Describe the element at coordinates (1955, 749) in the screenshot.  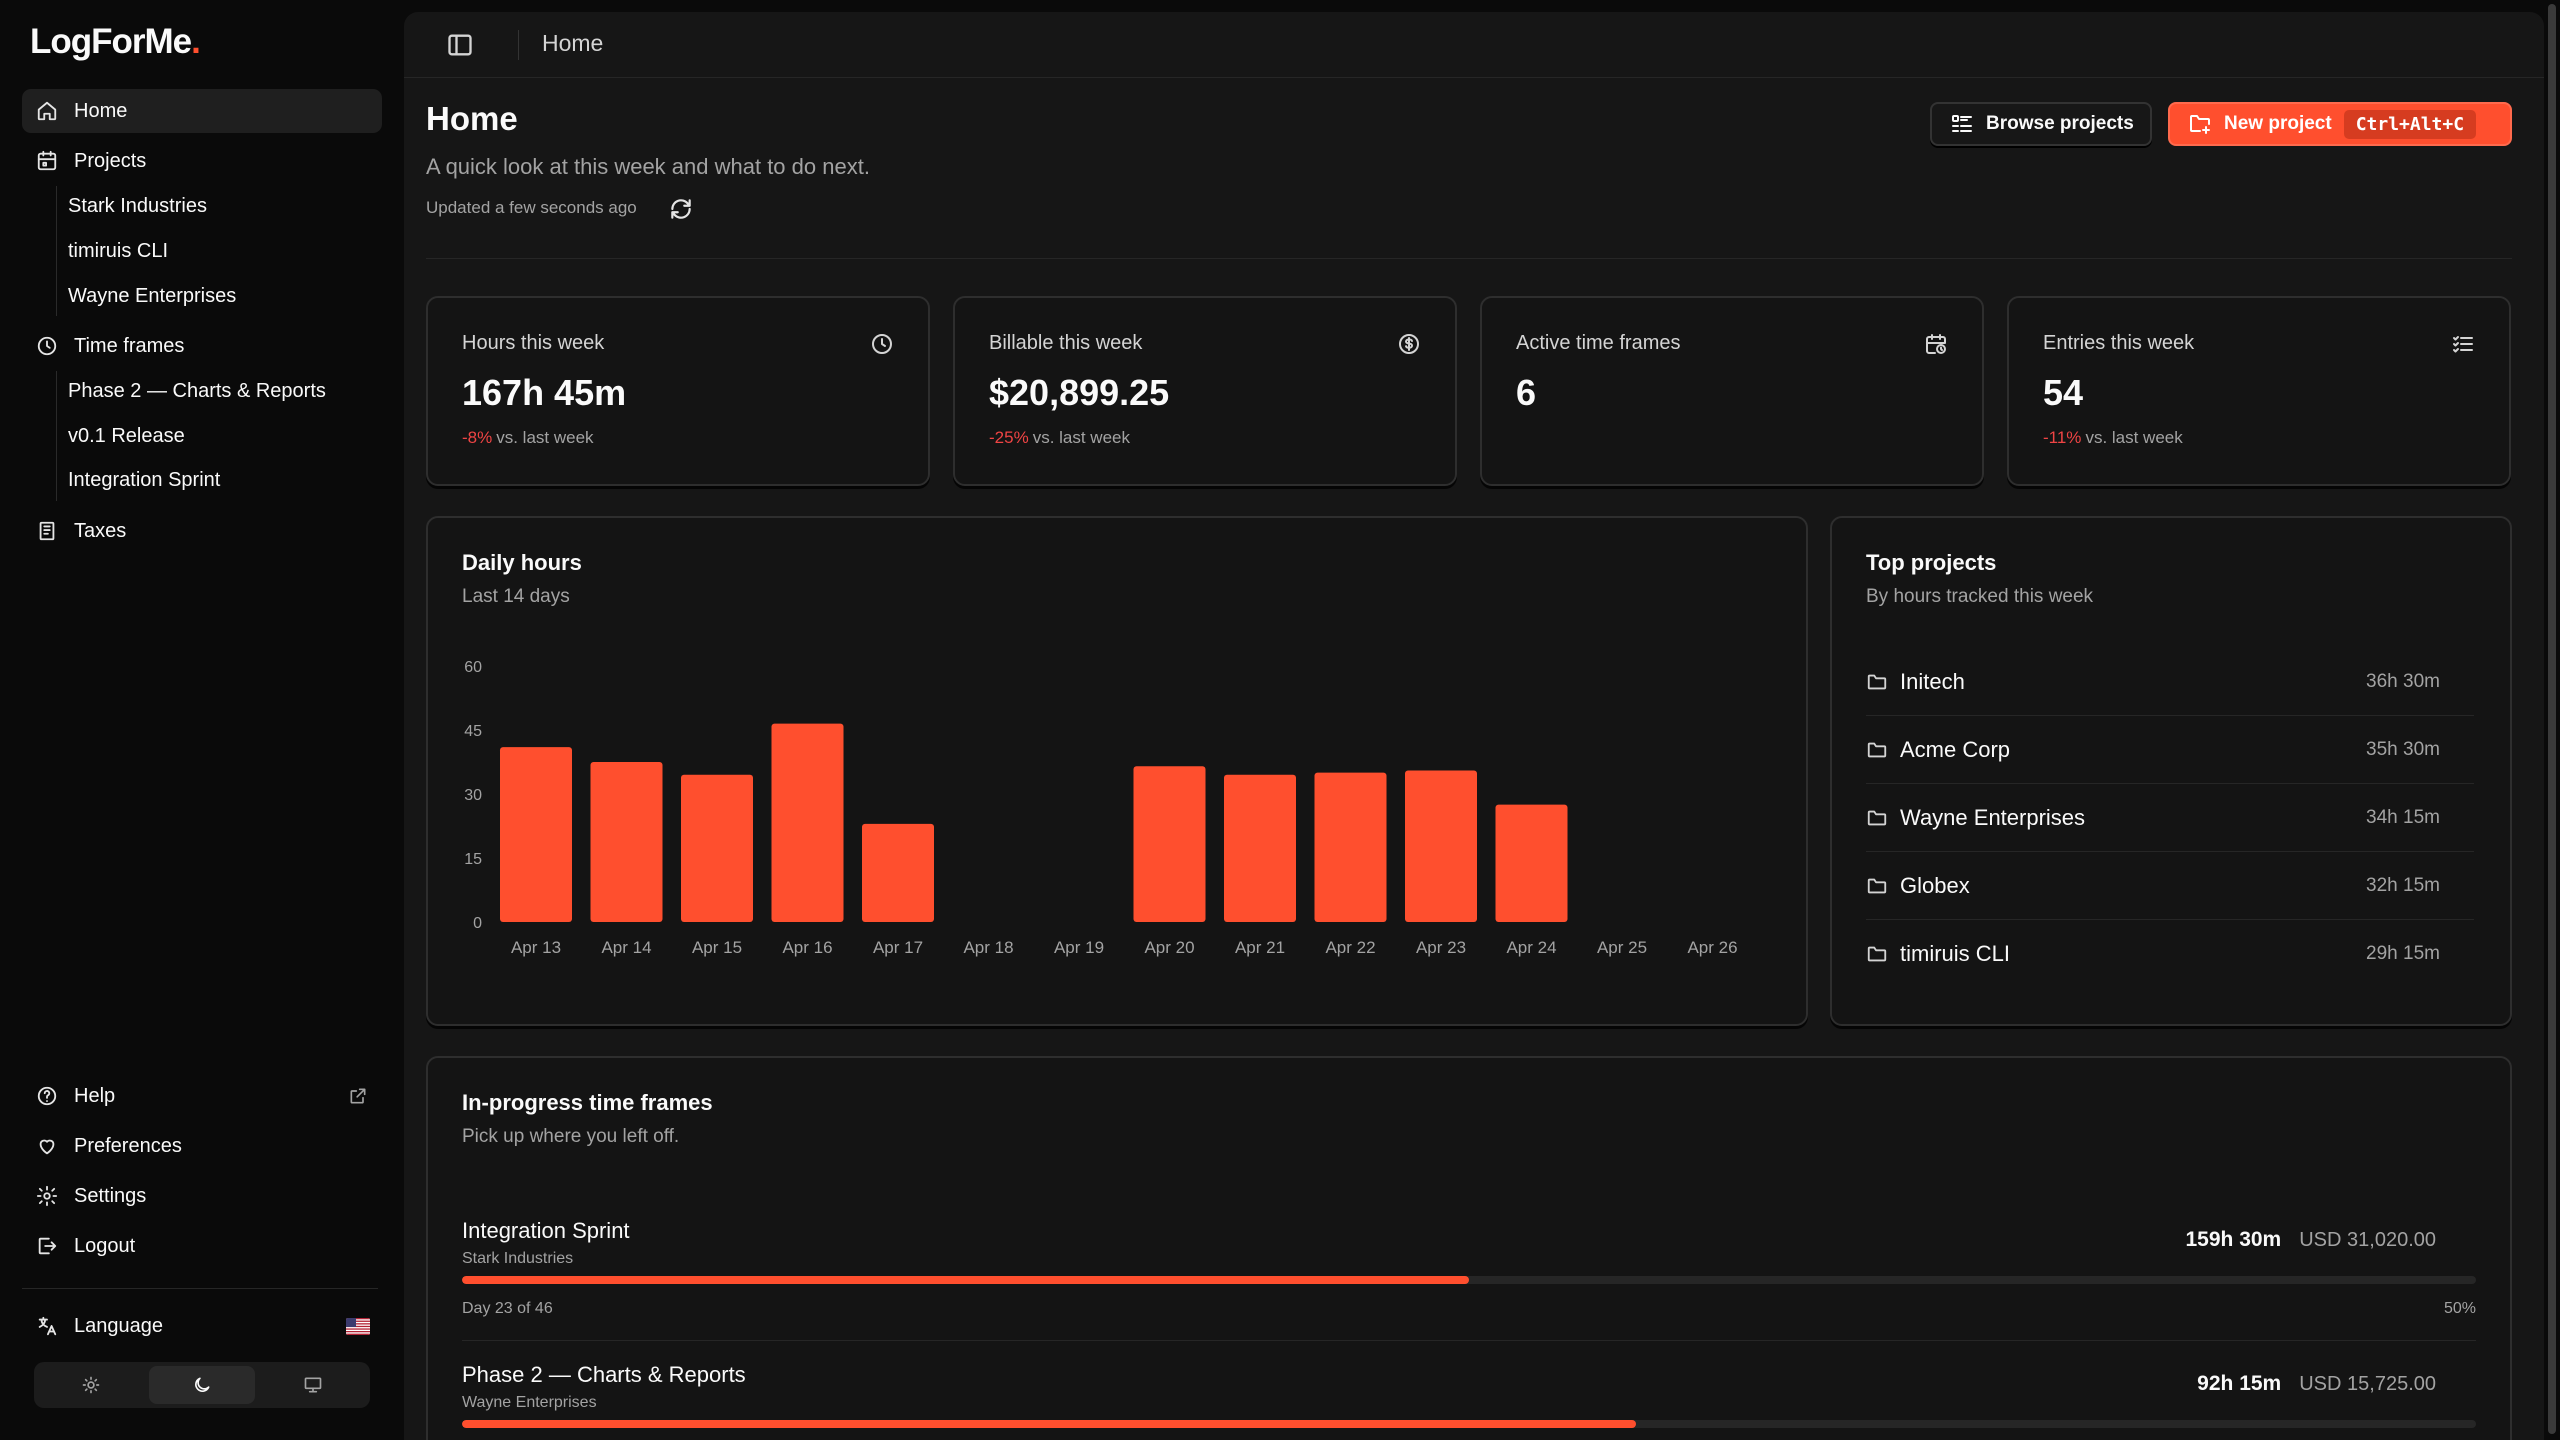
I see `project-name: Acme Corp` at that location.